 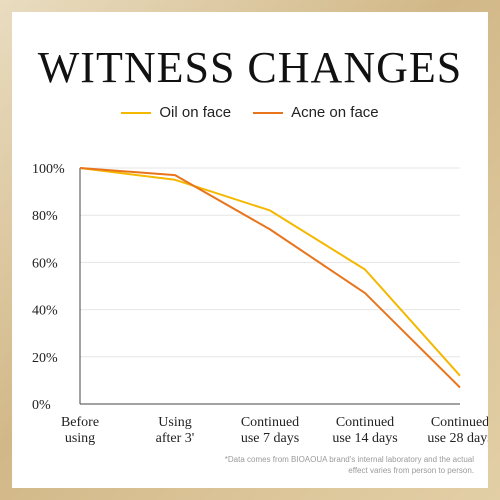 What do you see at coordinates (457, 430) in the screenshot?
I see `x-tick-label: Continued use 28 days` at bounding box center [457, 430].